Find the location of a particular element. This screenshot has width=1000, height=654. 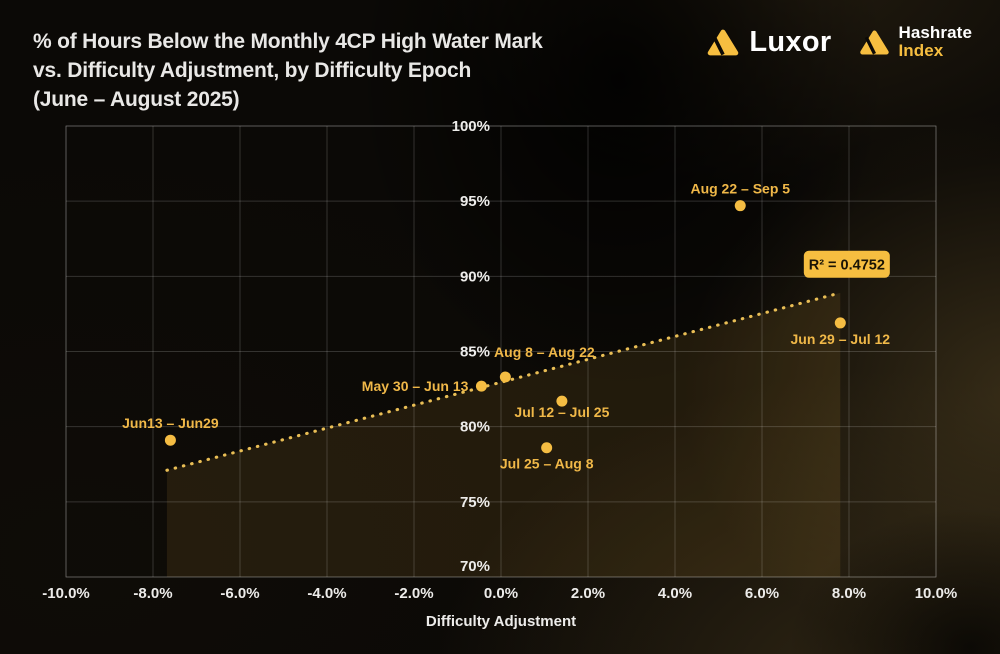

hashrate-index-wordmark: Hashrate Index is located at coordinates (935, 42).